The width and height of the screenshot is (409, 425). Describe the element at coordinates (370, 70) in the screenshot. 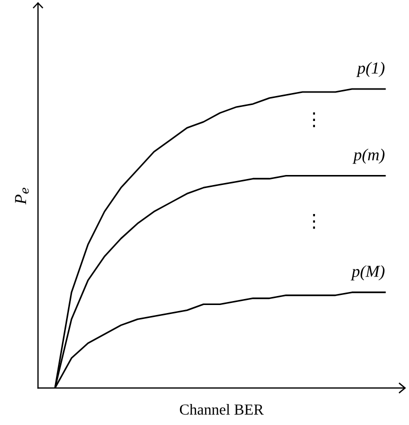

I see `series-label: p(1)` at that location.